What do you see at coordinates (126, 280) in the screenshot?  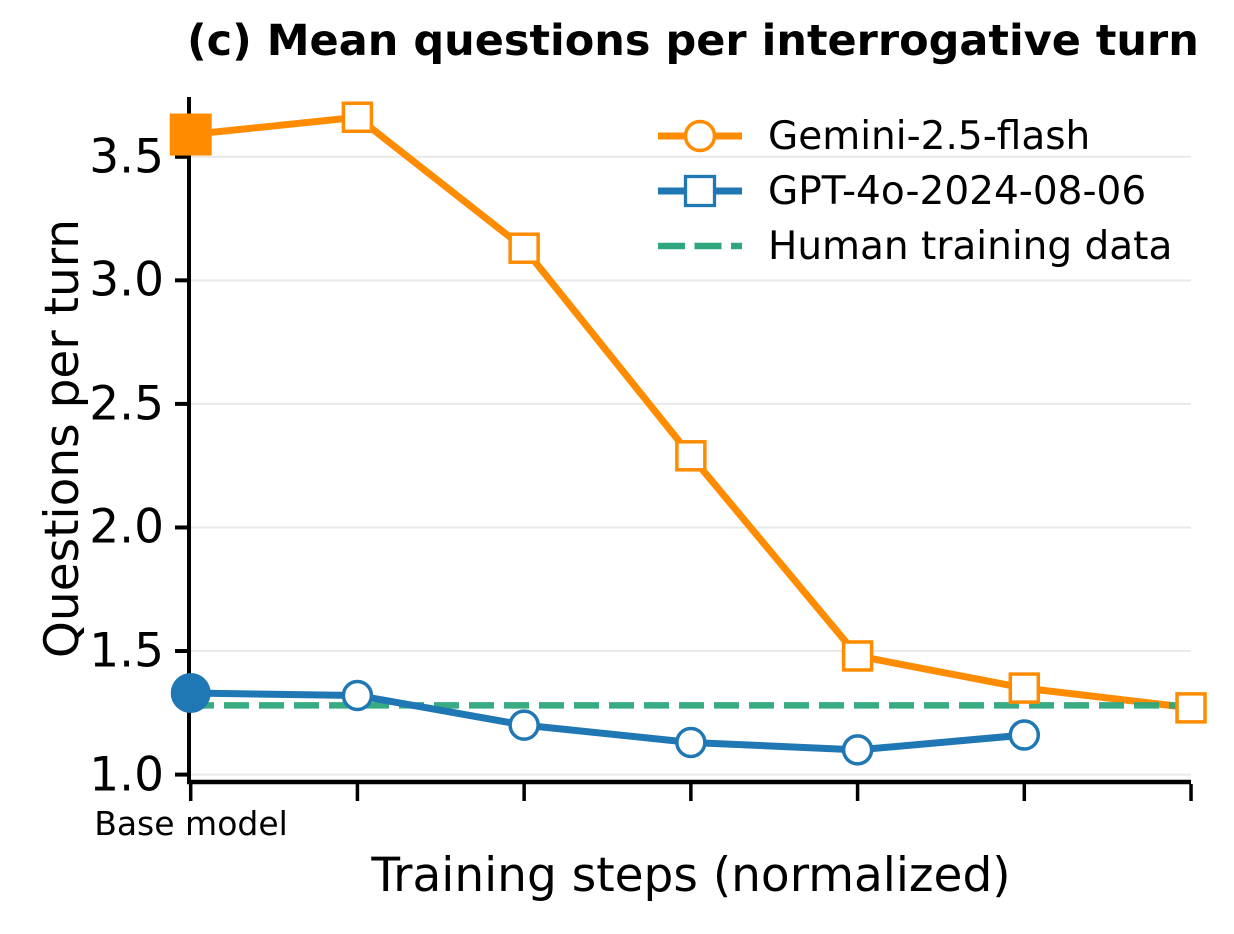 I see `y-tick-label: 3.0` at bounding box center [126, 280].